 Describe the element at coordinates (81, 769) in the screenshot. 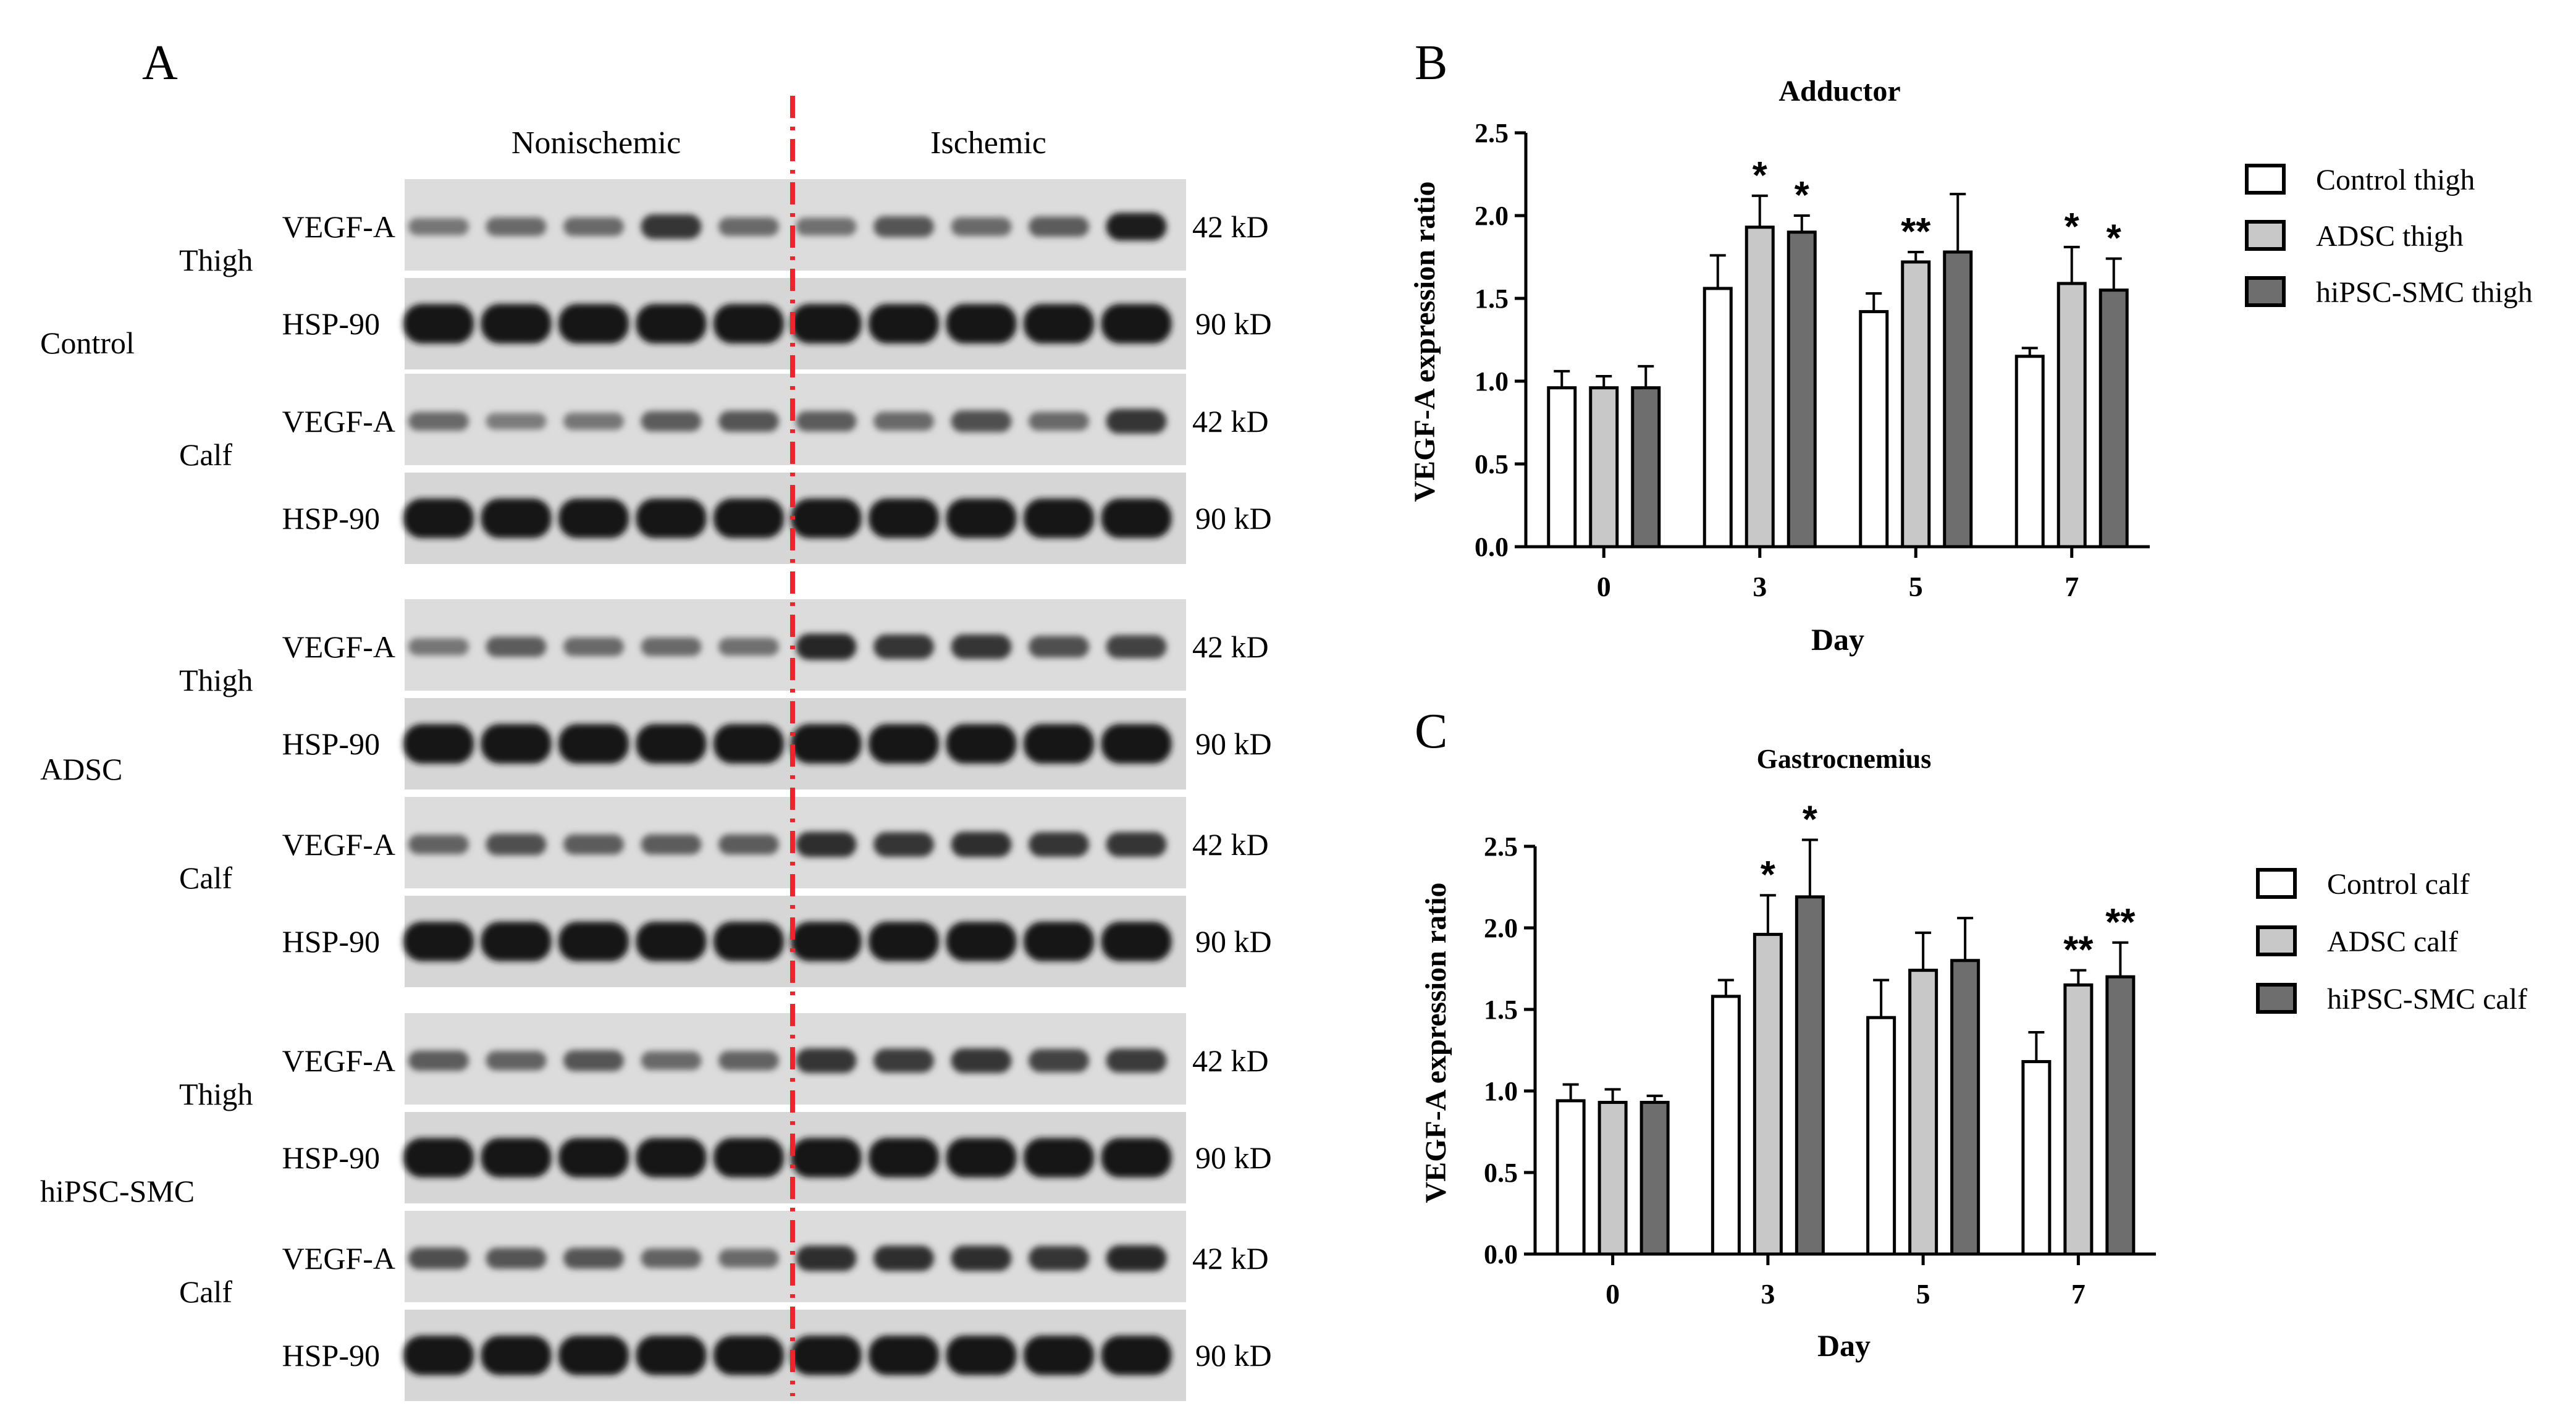

I see `group-label: ADSC` at that location.